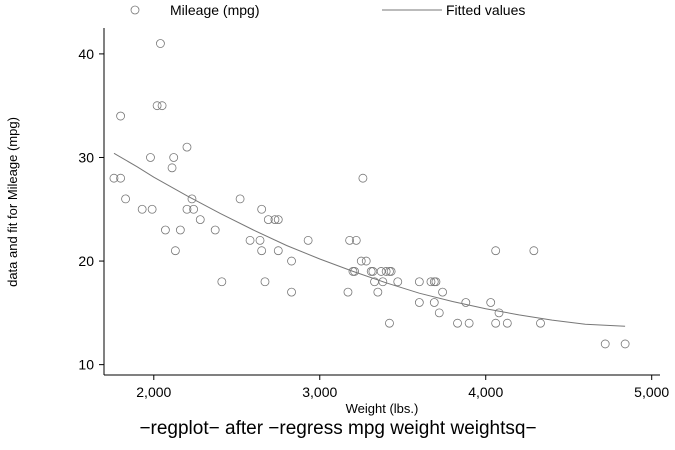  What do you see at coordinates (86, 365) in the screenshot?
I see `y-tick-label: 10` at bounding box center [86, 365].